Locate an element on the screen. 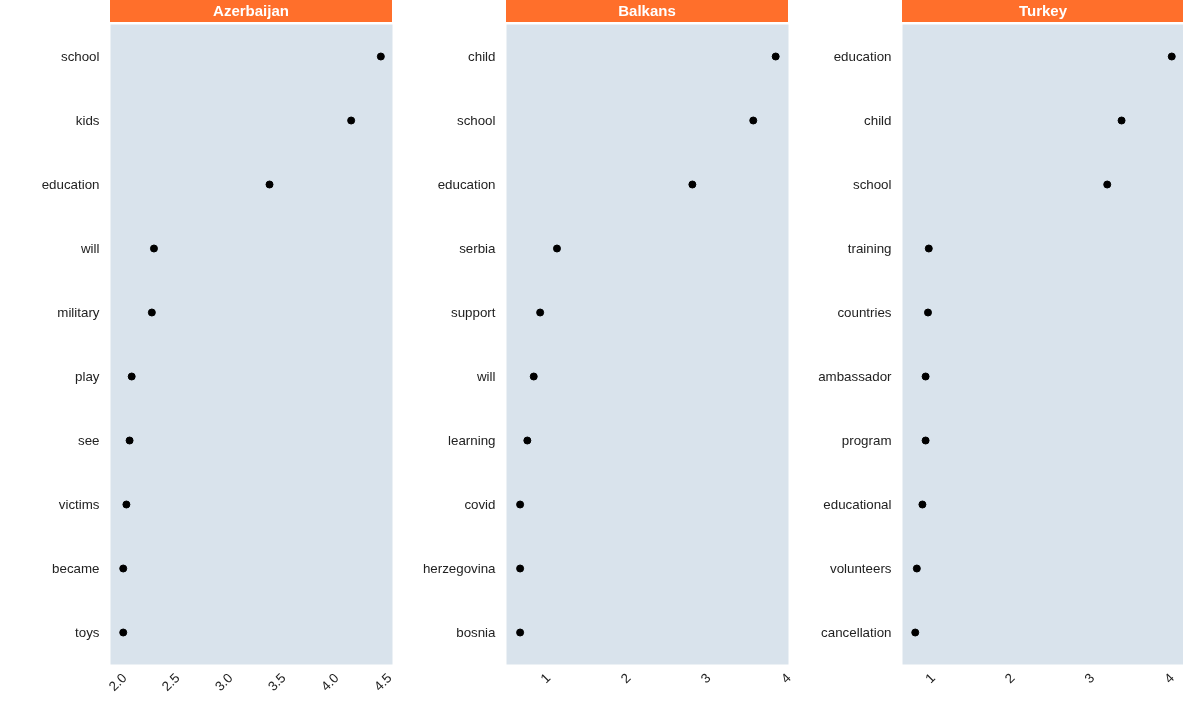 The image size is (1183, 718). y-tick-label: covid is located at coordinates (480, 504).